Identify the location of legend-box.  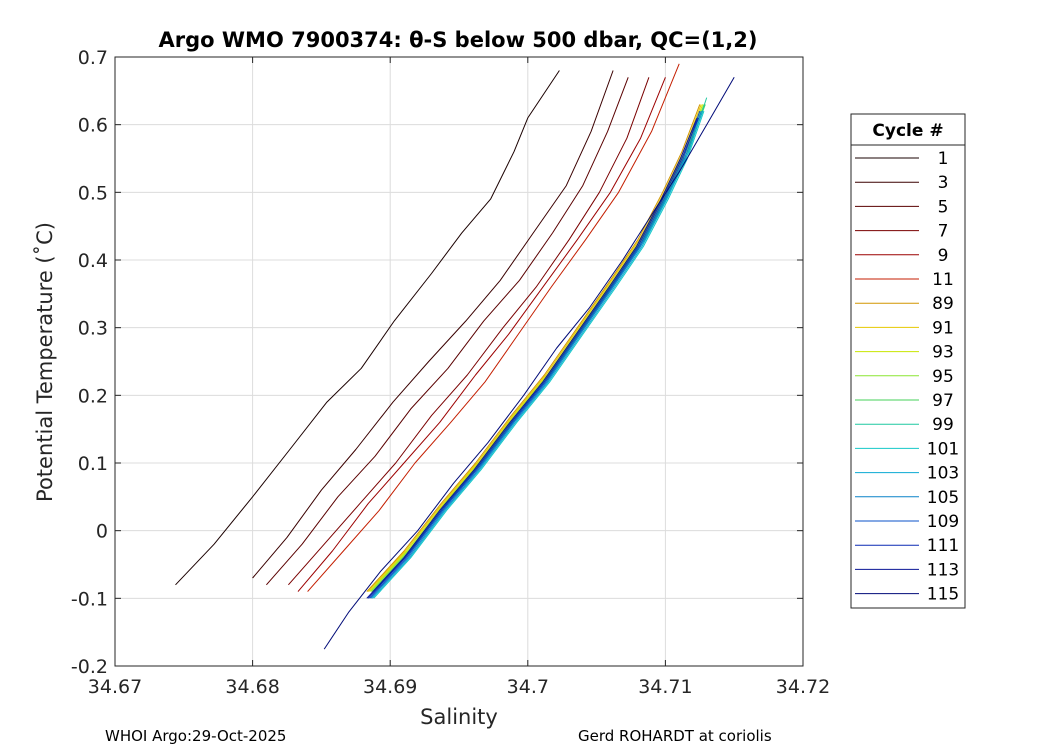
(908, 361).